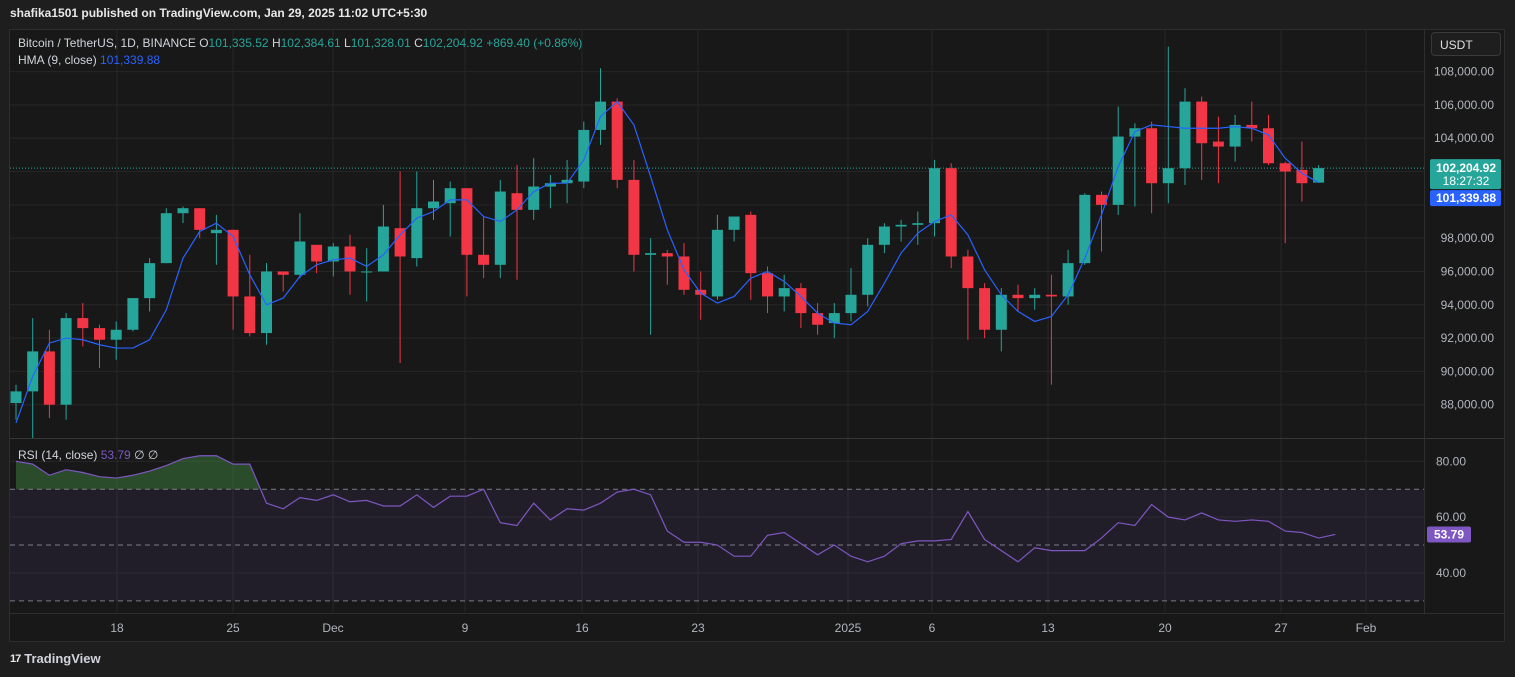 The width and height of the screenshot is (1515, 677). Describe the element at coordinates (848, 628) in the screenshot. I see `time-tick-label: 2025` at that location.